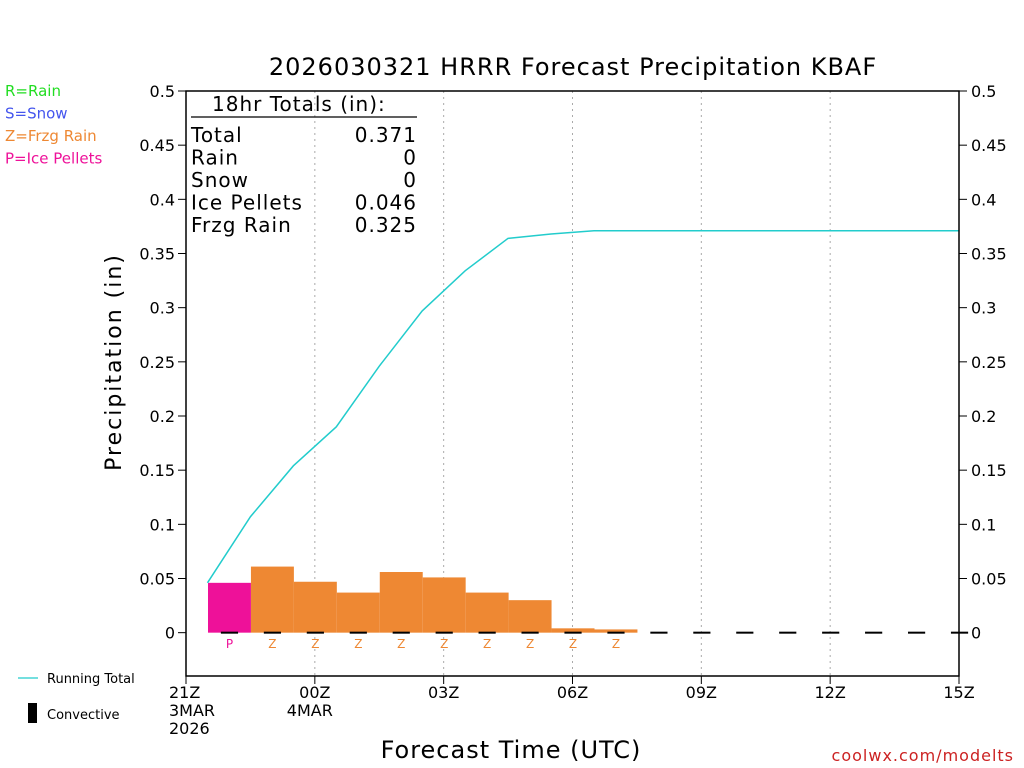 Image resolution: width=1024 pixels, height=768 pixels. I want to click on running-total-legend-label: Running Total, so click(91, 679).